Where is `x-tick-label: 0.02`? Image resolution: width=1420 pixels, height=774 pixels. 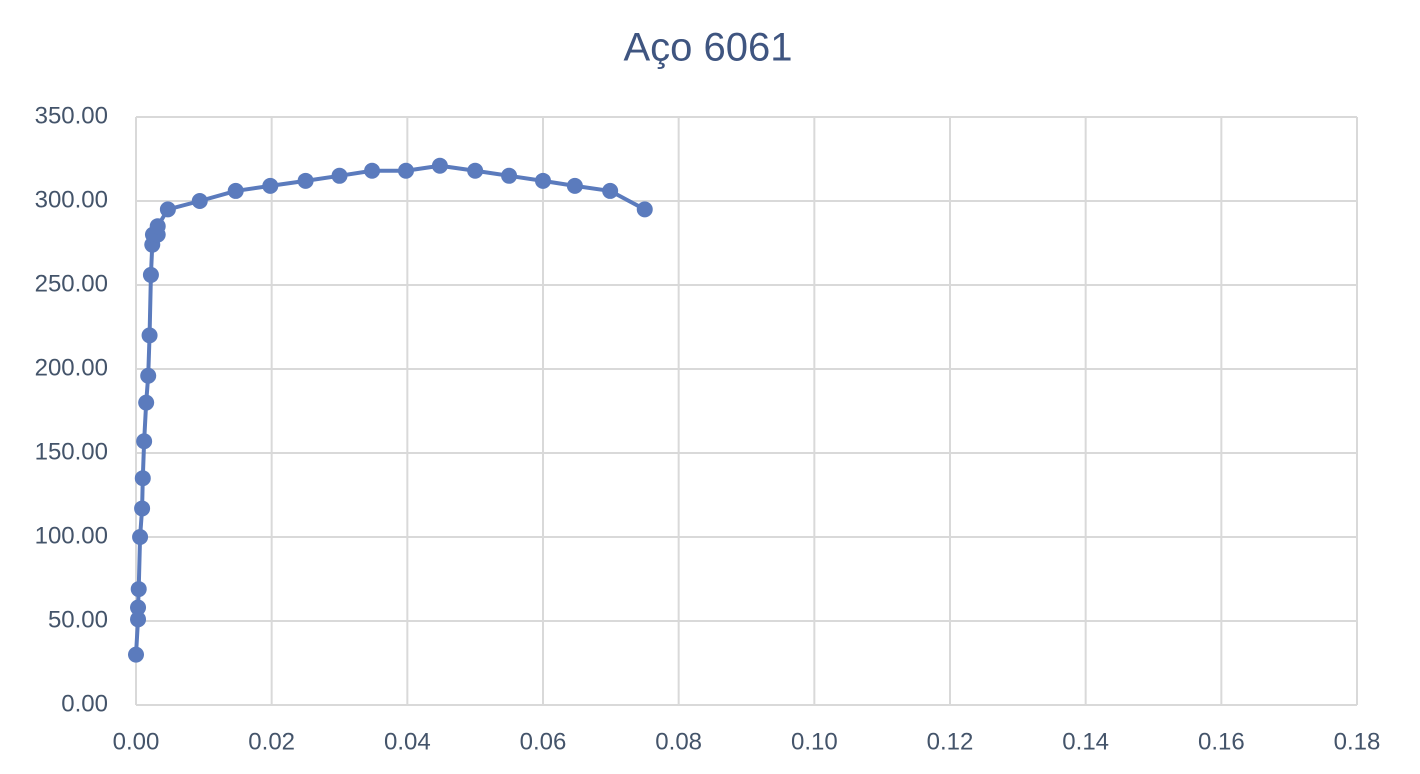
x-tick-label: 0.02 is located at coordinates (271, 741).